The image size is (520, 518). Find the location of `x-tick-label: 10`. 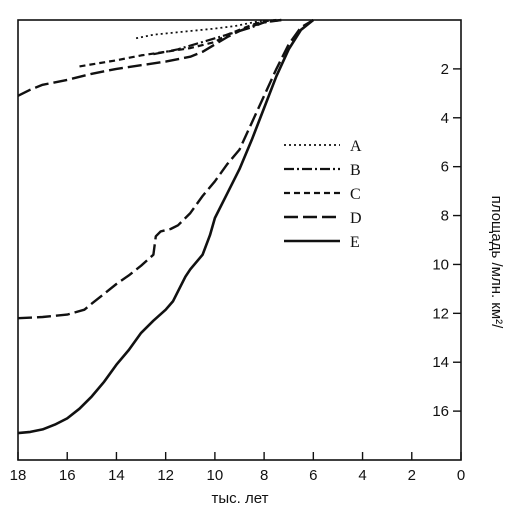

x-tick-label: 10 is located at coordinates (215, 475).